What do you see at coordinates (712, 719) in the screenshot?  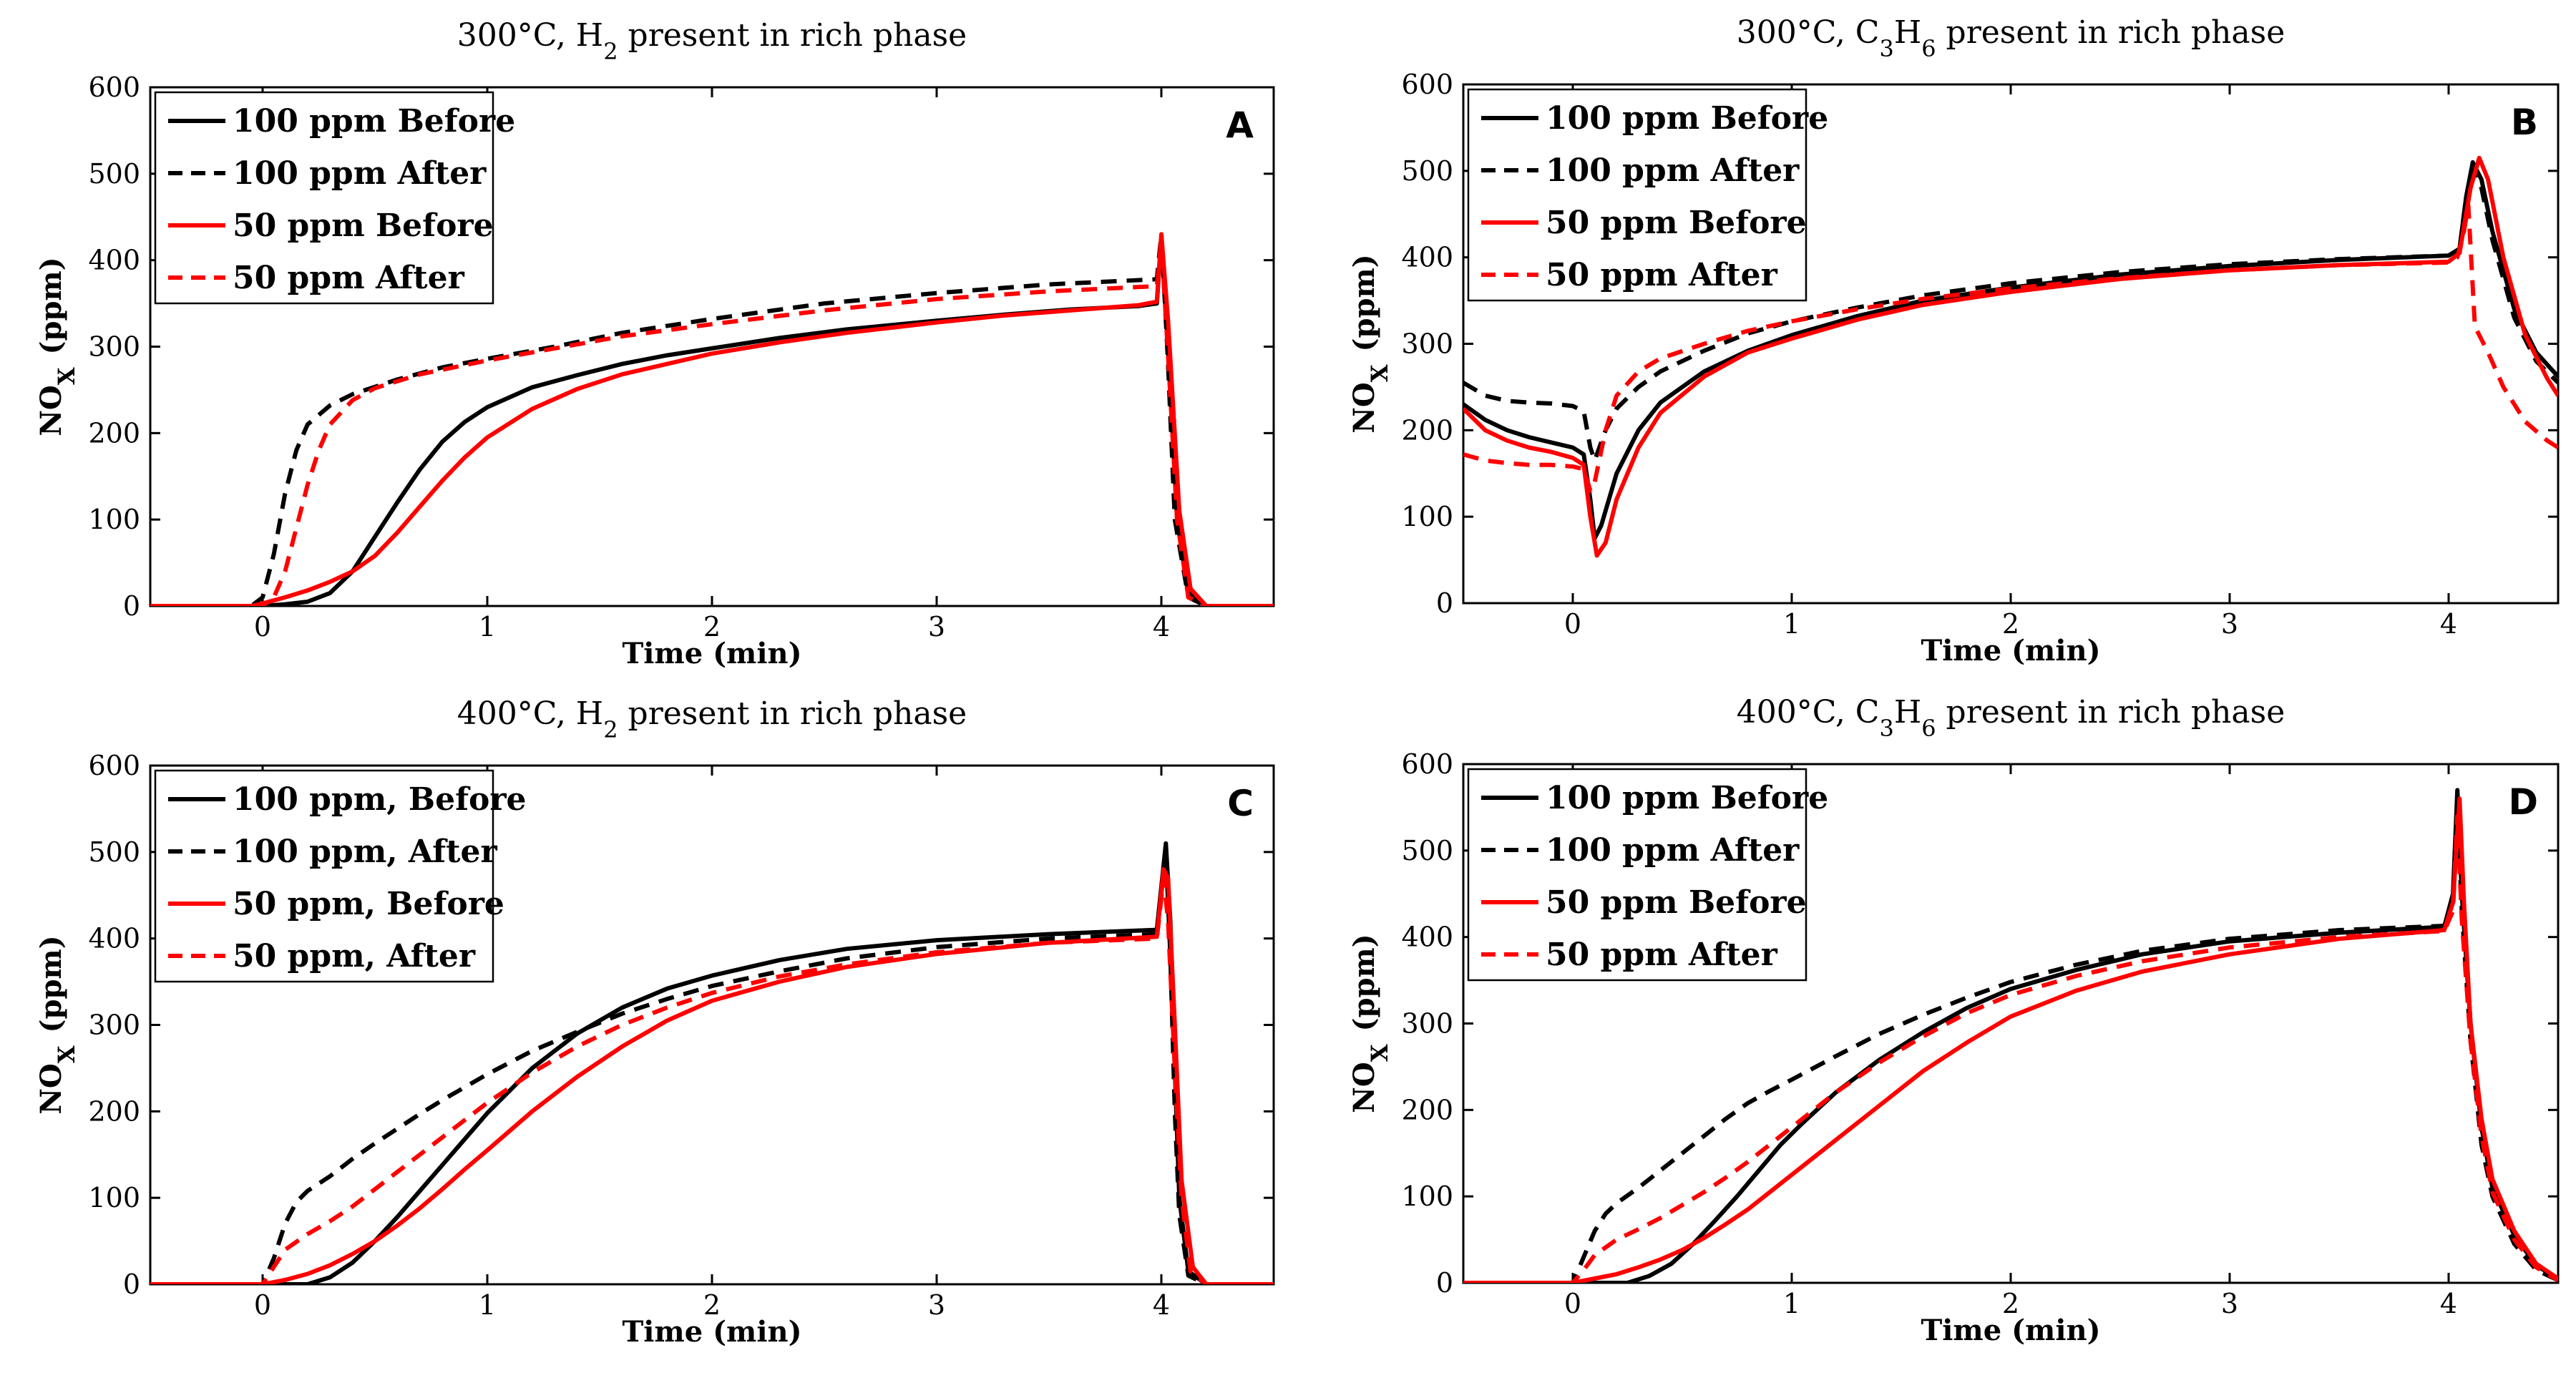 I see `chart-title: 400°C, H2 present in rich phase` at bounding box center [712, 719].